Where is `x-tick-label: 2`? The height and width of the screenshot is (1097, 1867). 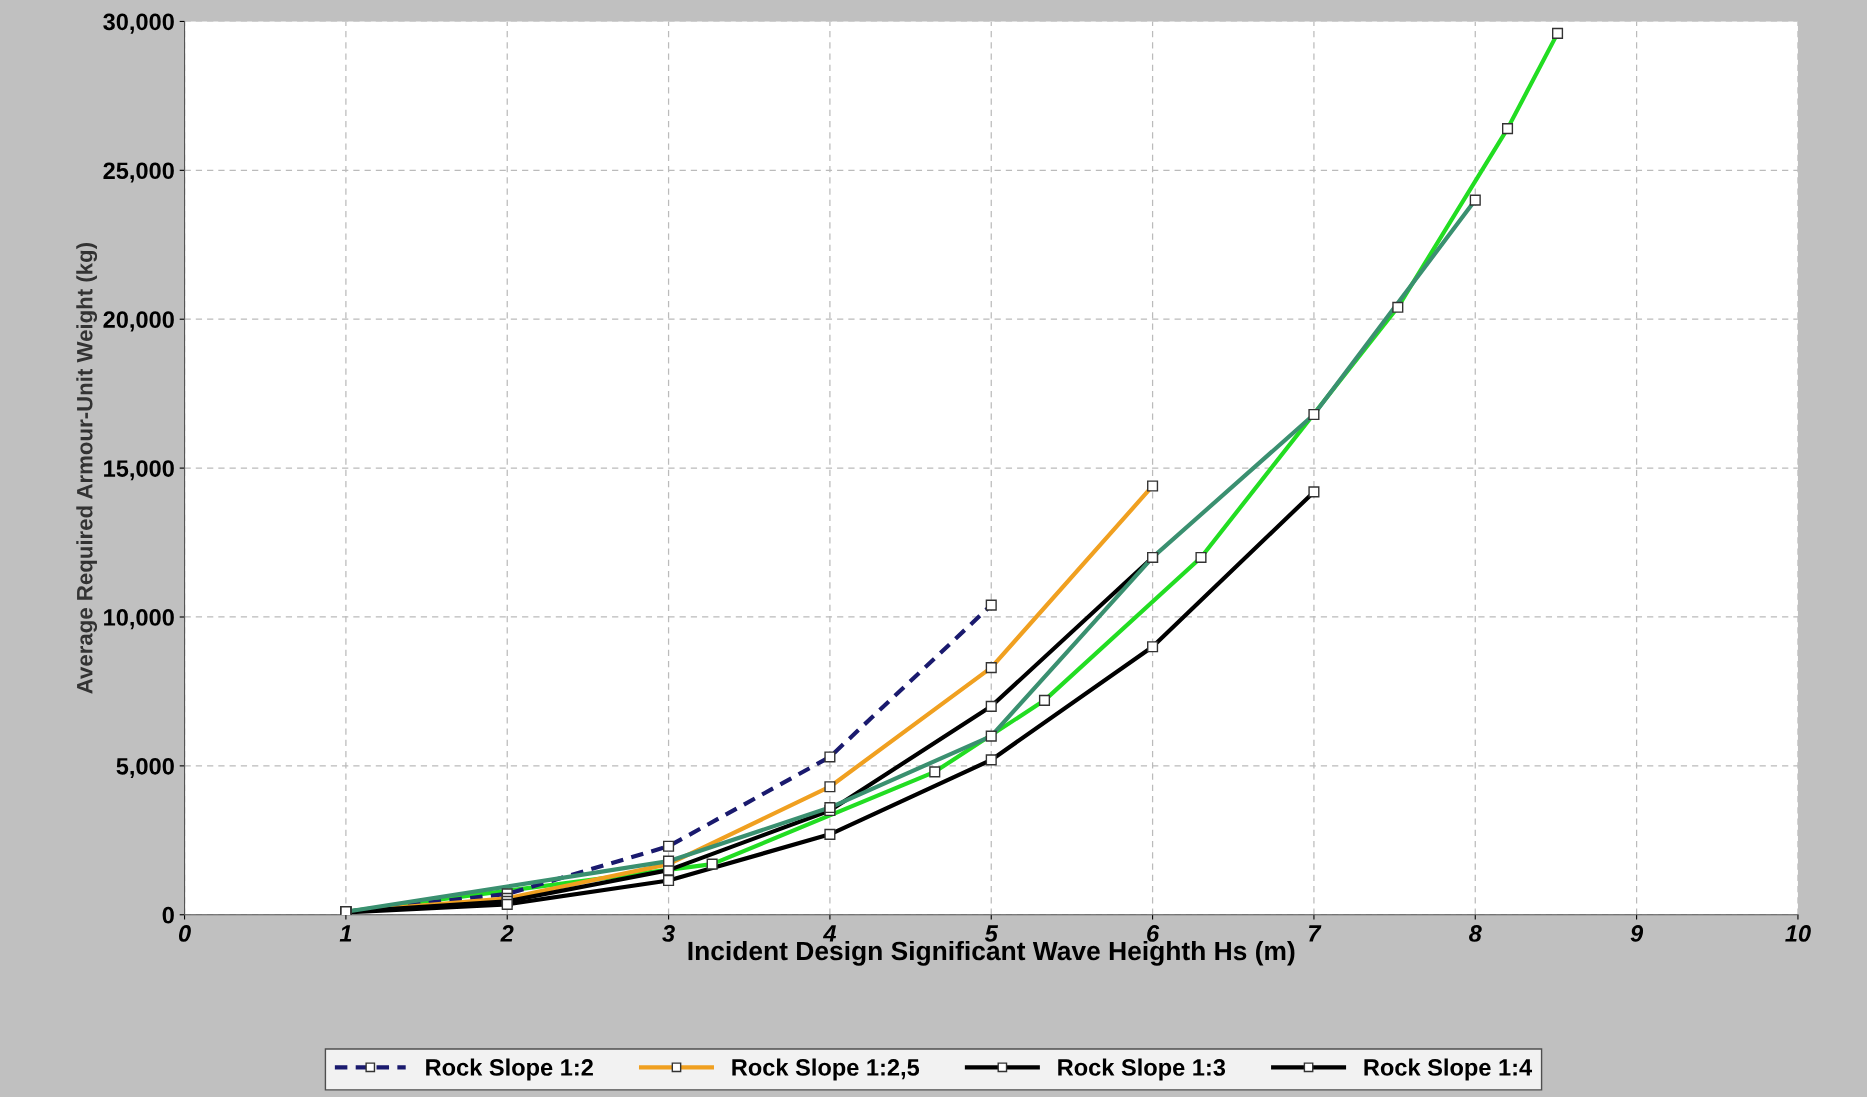
x-tick-label: 2 is located at coordinates (507, 933).